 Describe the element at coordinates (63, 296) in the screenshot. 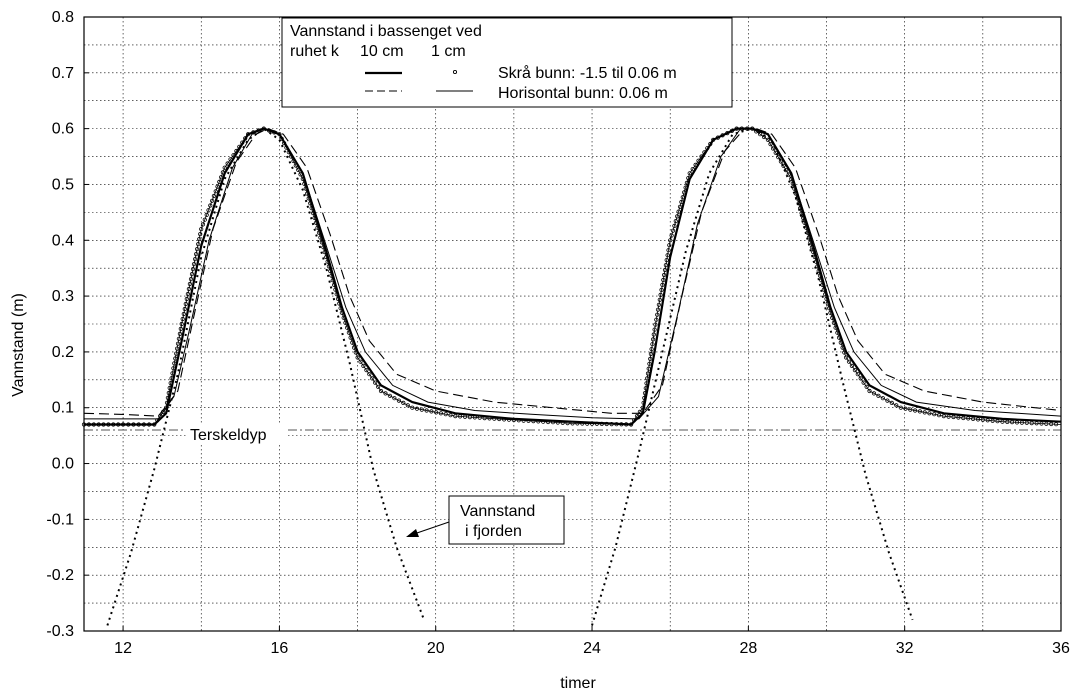

I see `y-tick-label: 0.3` at that location.